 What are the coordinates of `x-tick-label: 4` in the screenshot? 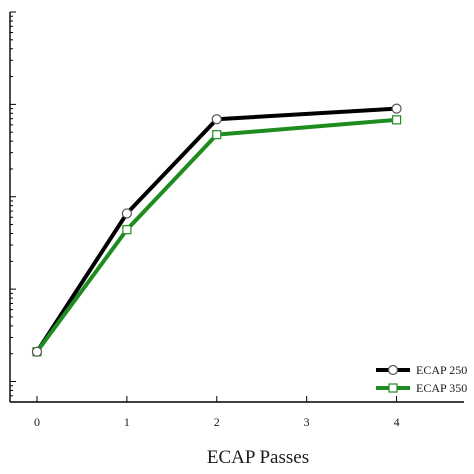 It's located at (397, 422).